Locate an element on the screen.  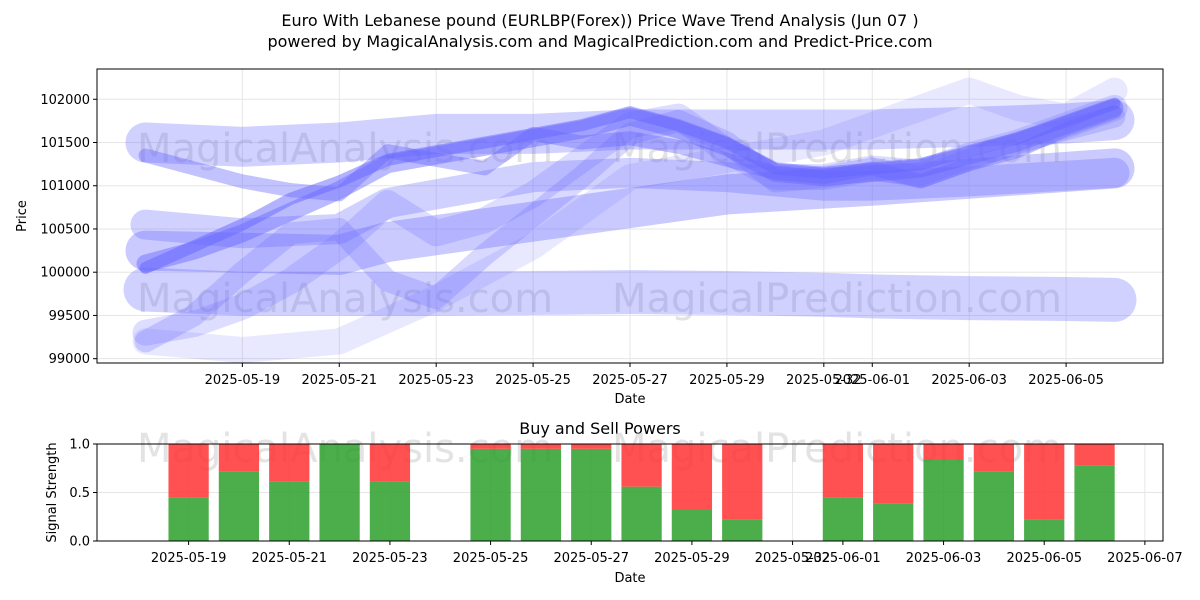
y-tick-label: 101500 is located at coordinates (65, 143).